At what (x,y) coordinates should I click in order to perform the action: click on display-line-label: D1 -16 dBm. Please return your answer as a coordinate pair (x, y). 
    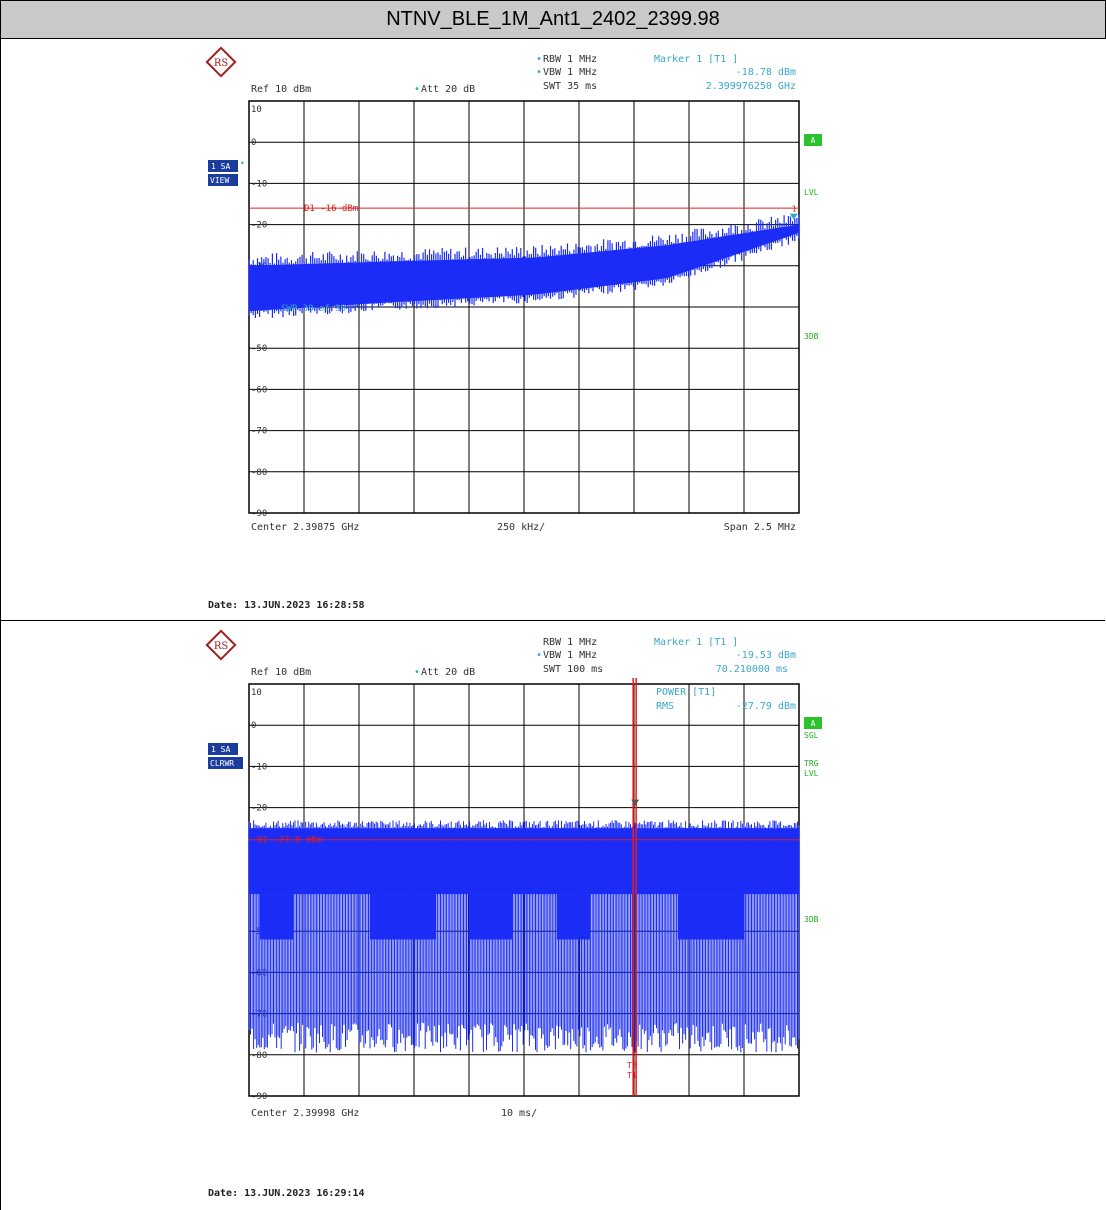
    Looking at the image, I should click on (331, 209).